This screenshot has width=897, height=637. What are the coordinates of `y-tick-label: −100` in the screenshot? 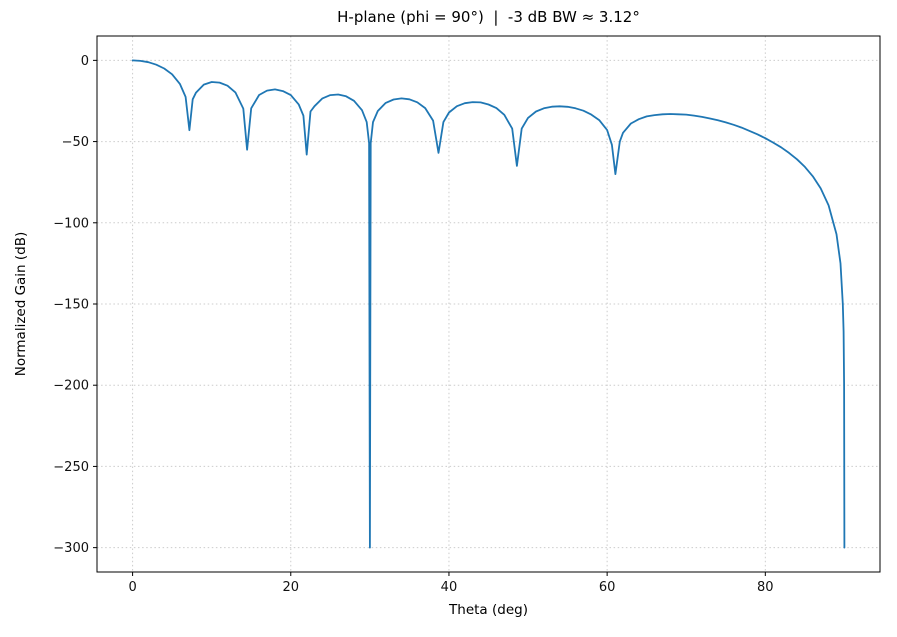 It's located at (71, 223).